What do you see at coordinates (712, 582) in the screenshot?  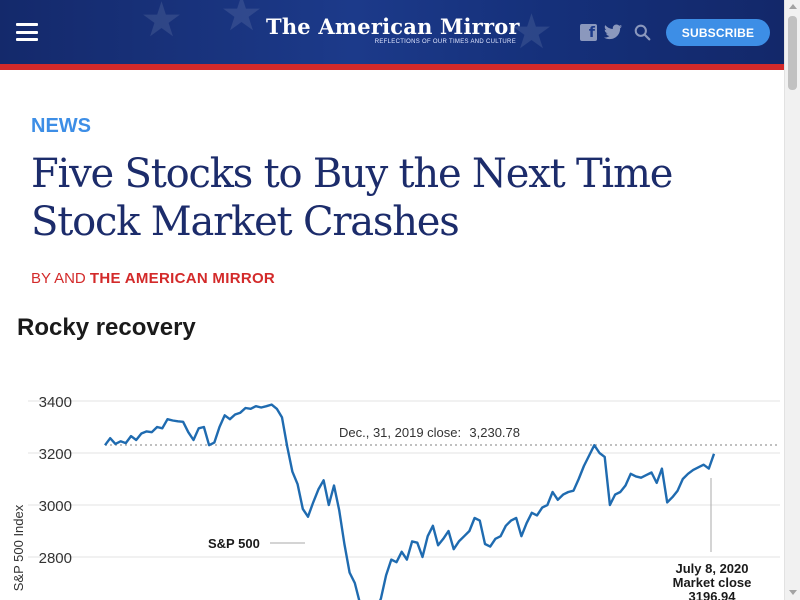 I see `end-annotation-caption: Market close` at bounding box center [712, 582].